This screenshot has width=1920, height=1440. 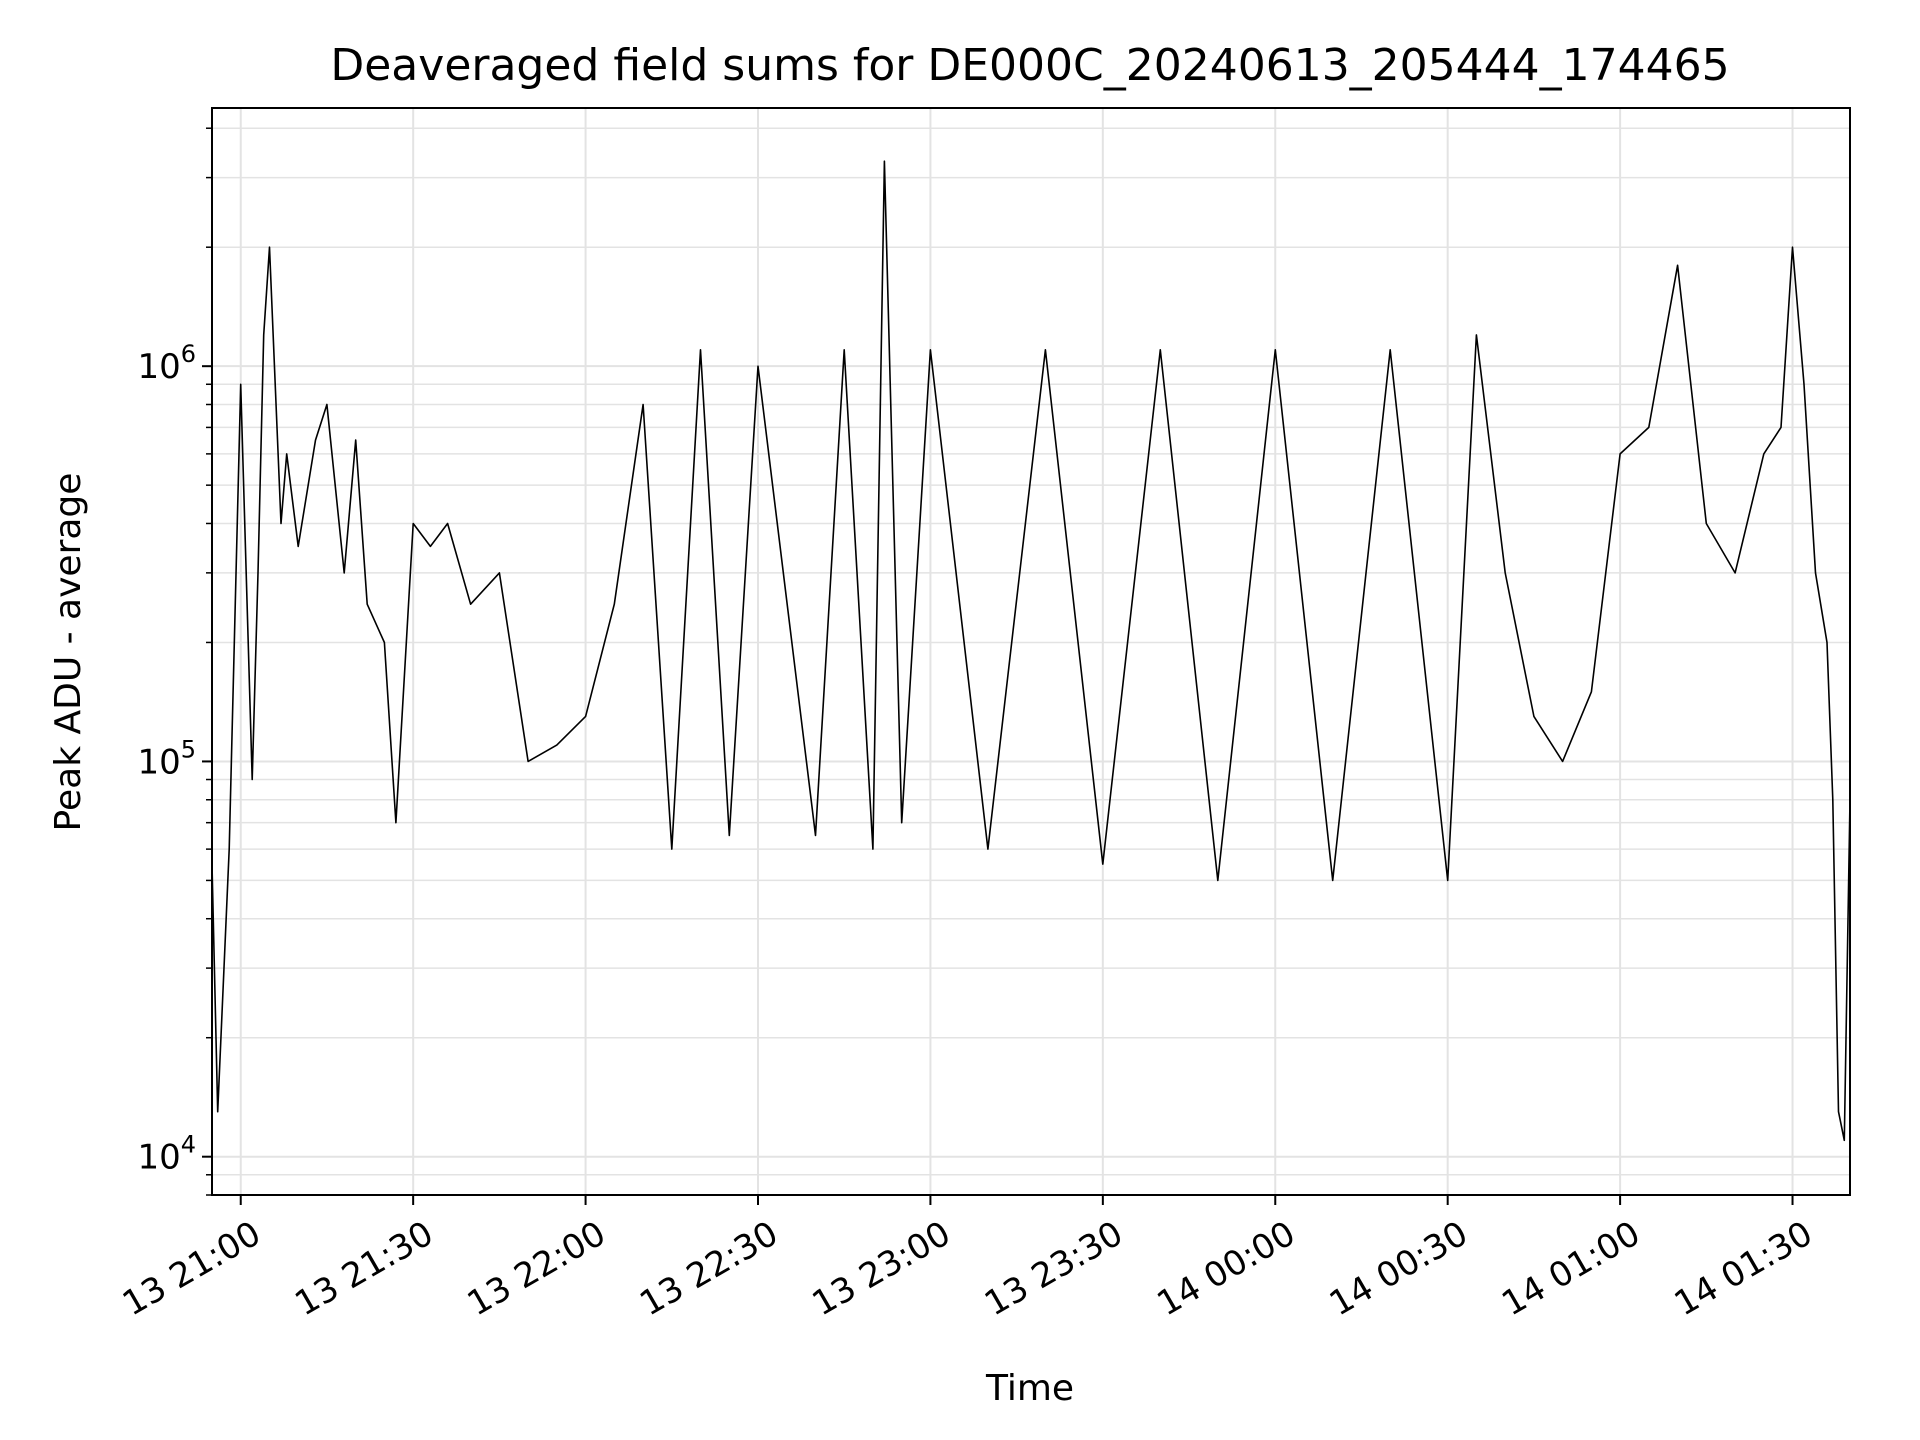 I want to click on x-tick-label: 14 00:00, so click(x=1226, y=1269).